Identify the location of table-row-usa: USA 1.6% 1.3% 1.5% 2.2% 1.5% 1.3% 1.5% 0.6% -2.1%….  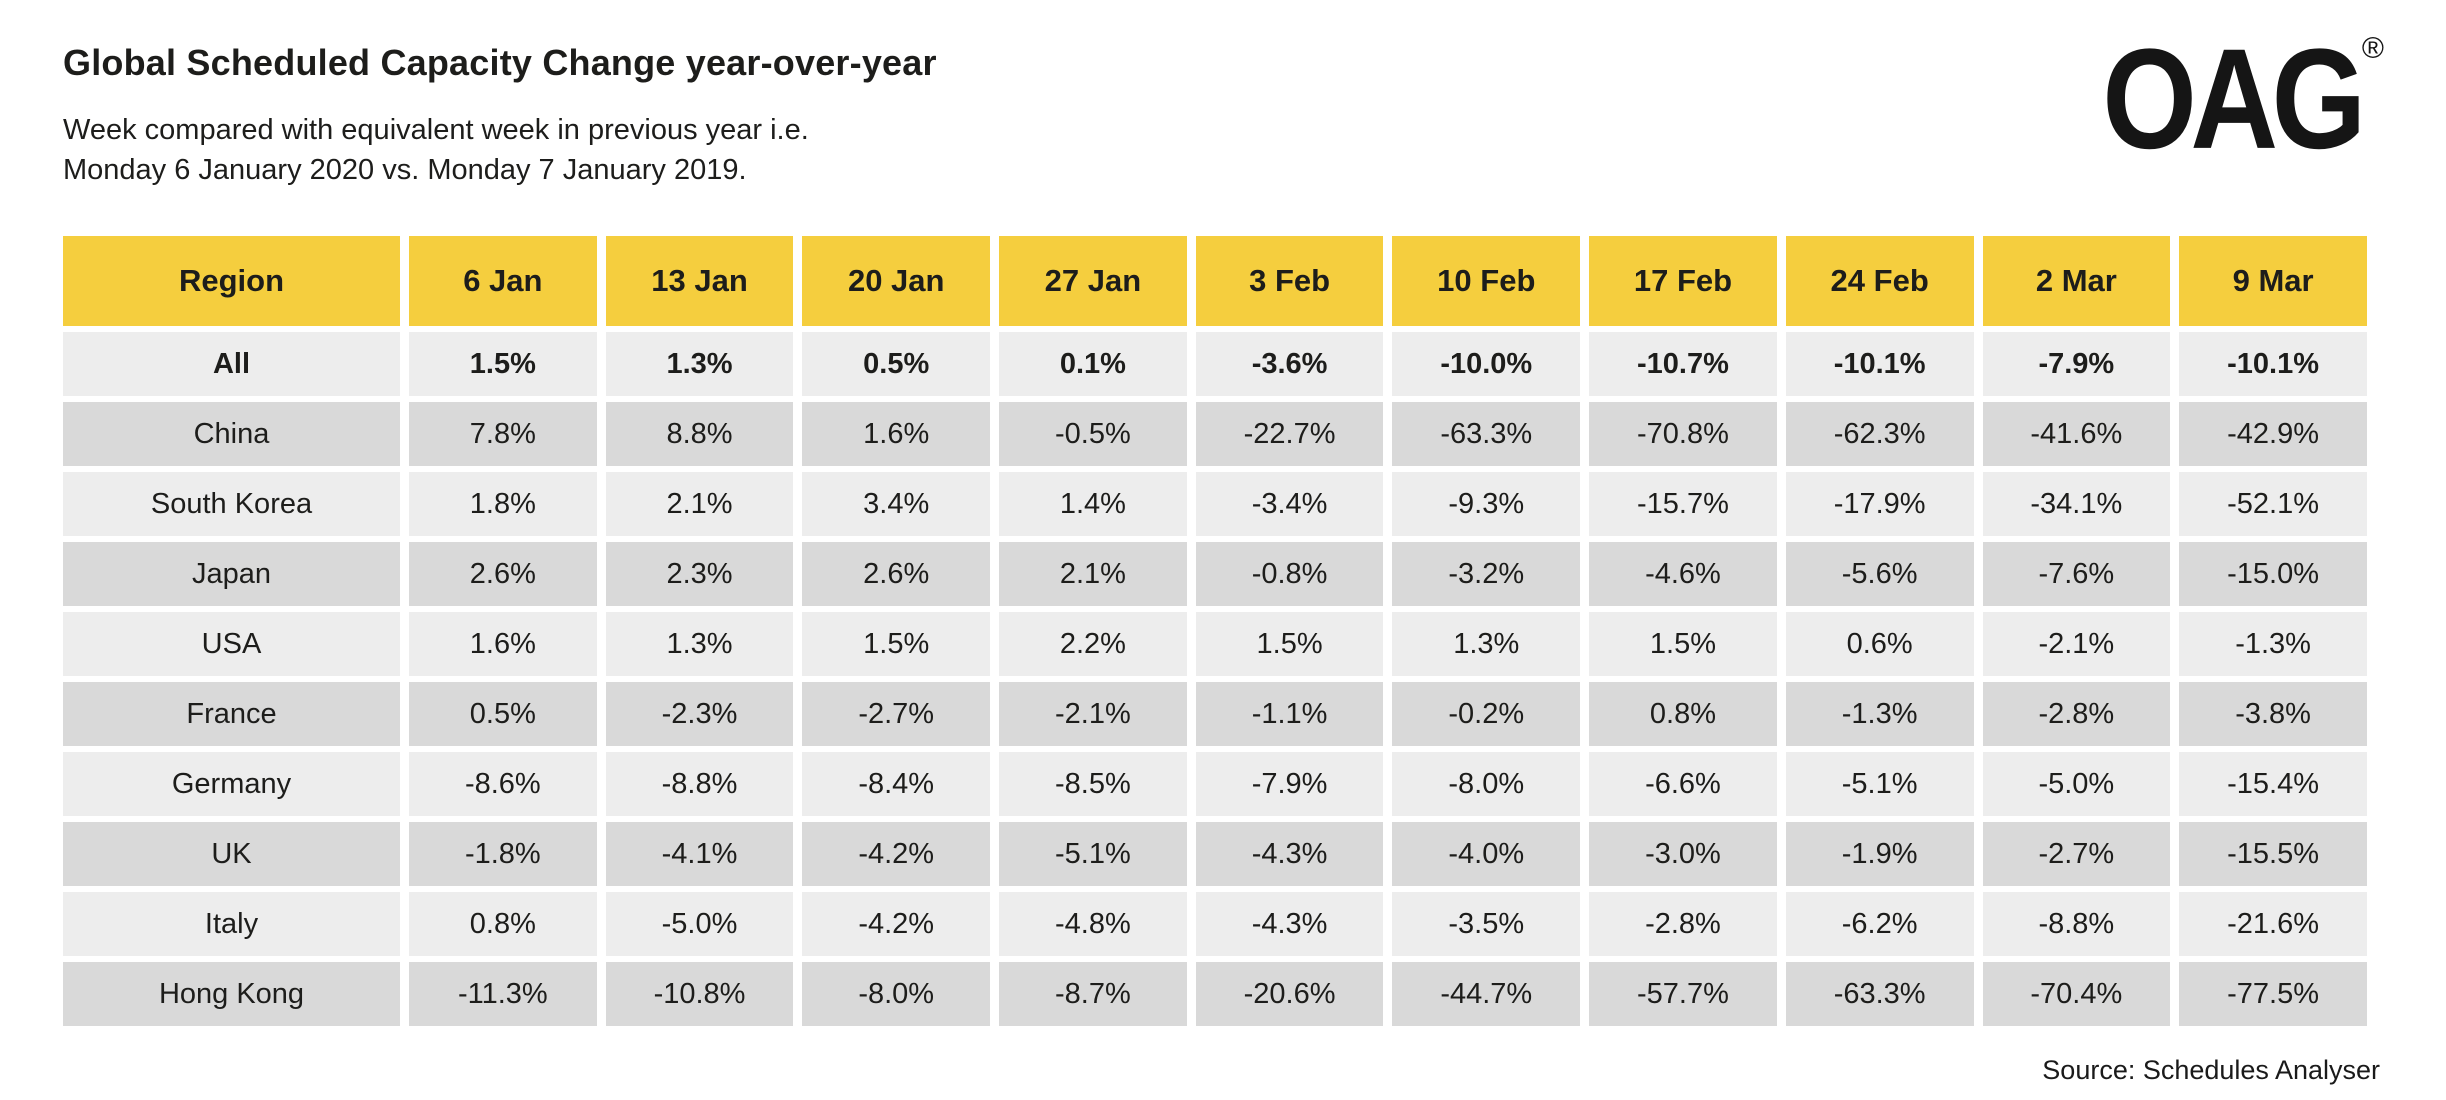
(1215, 644).